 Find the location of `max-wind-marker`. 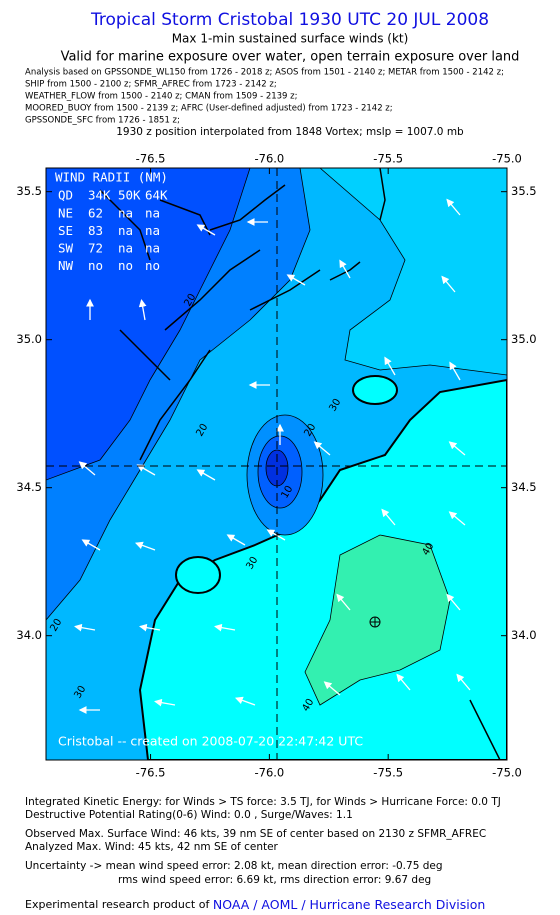

max-wind-marker is located at coordinates (375, 622).